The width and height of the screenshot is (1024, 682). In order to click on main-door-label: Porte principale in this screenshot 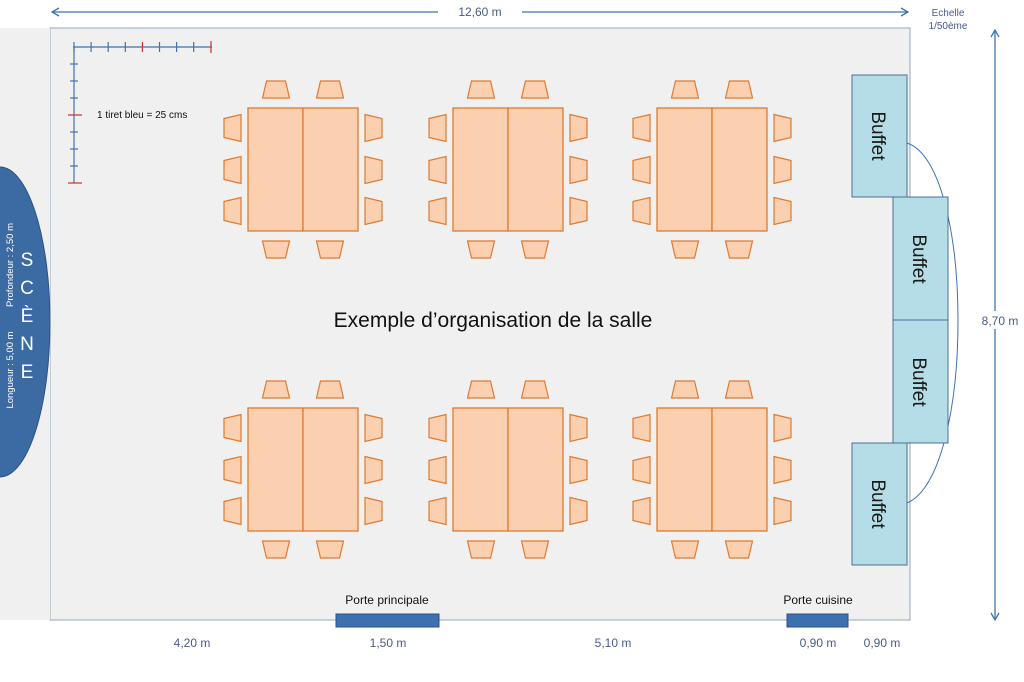, I will do `click(387, 600)`.